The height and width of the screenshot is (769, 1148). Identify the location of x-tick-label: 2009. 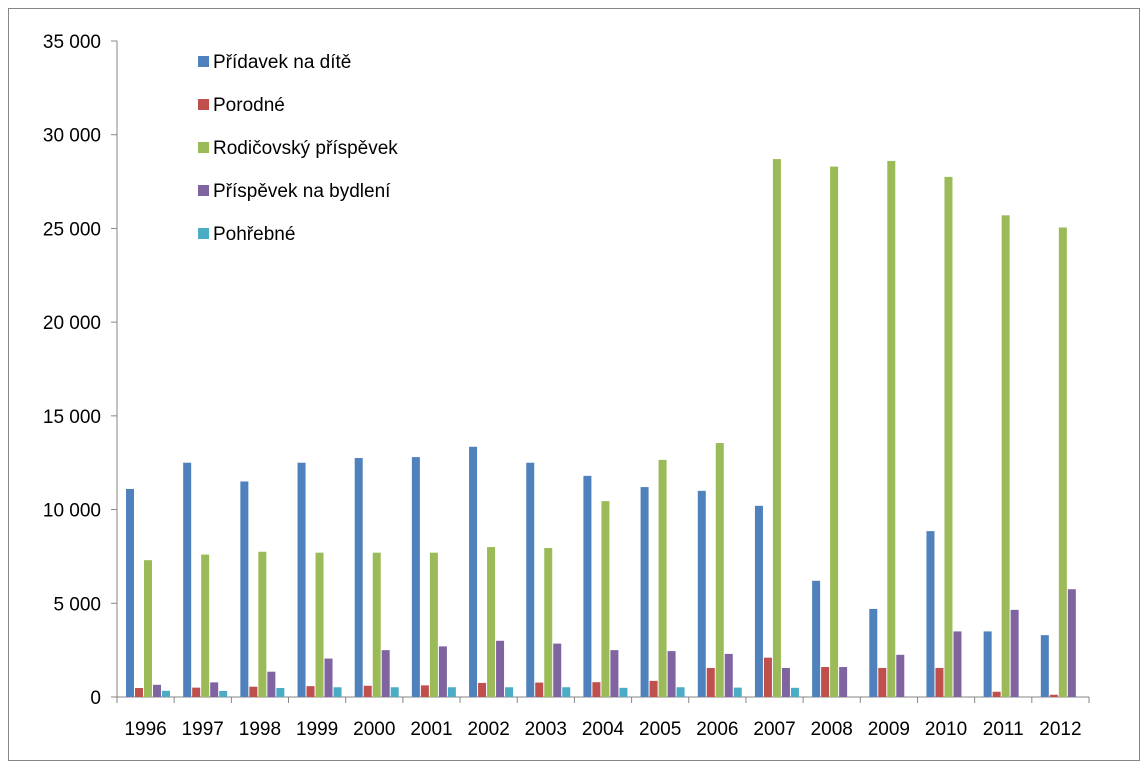
(889, 729).